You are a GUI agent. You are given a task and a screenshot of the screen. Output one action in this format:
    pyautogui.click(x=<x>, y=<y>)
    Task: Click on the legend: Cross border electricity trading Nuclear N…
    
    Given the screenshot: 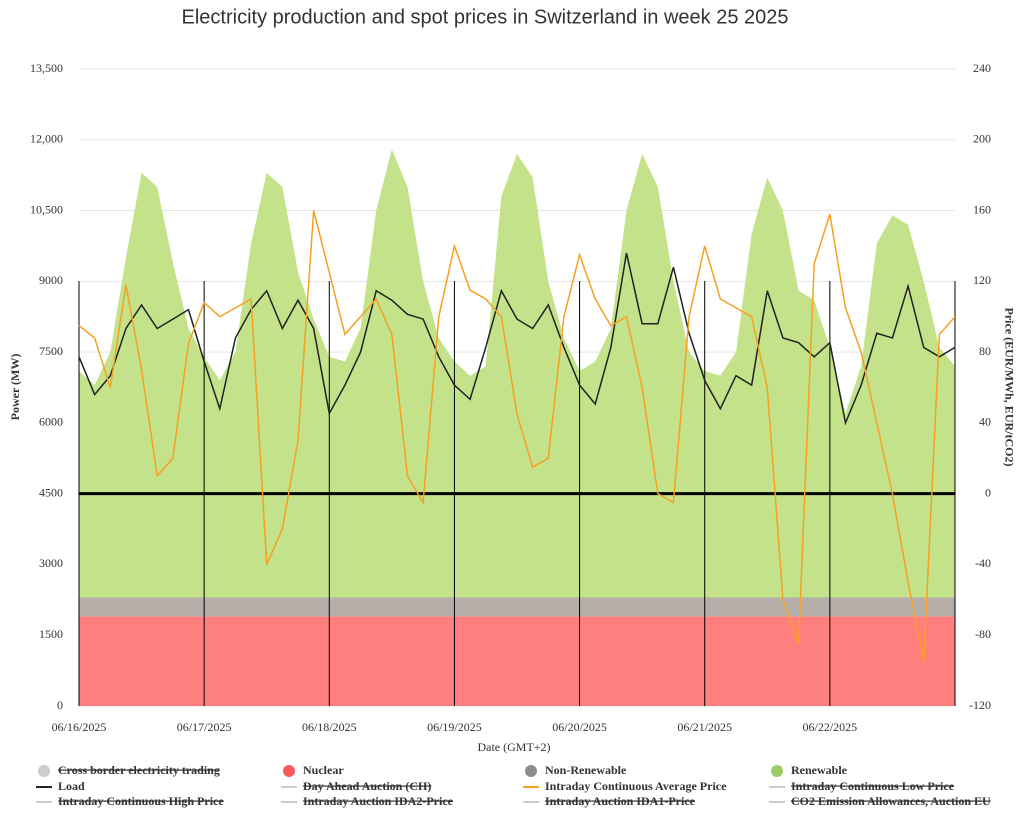 What is the action you would take?
    pyautogui.click(x=513, y=785)
    